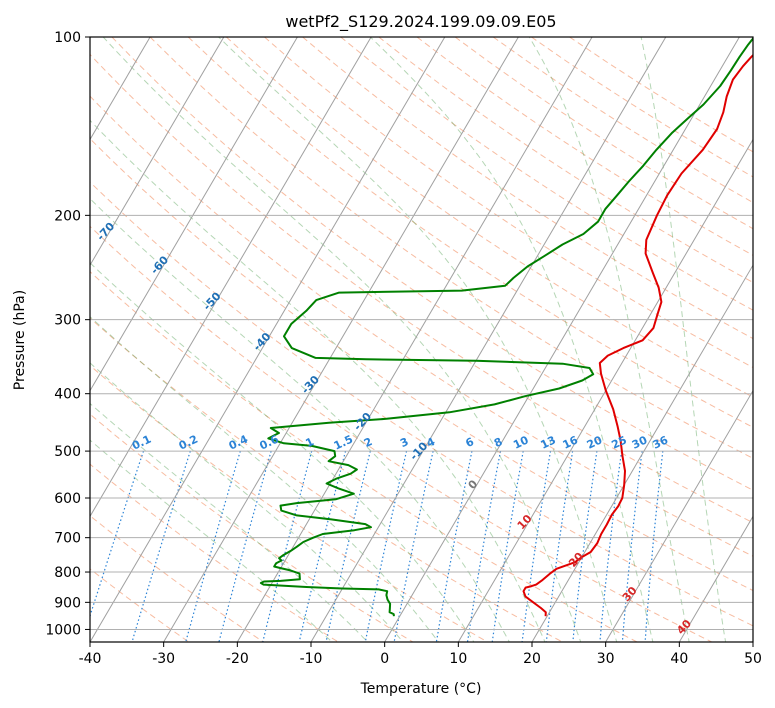 This screenshot has height=708, width=775. What do you see at coordinates (63, 630) in the screenshot?
I see `y-tick-label: 1000` at bounding box center [63, 630].